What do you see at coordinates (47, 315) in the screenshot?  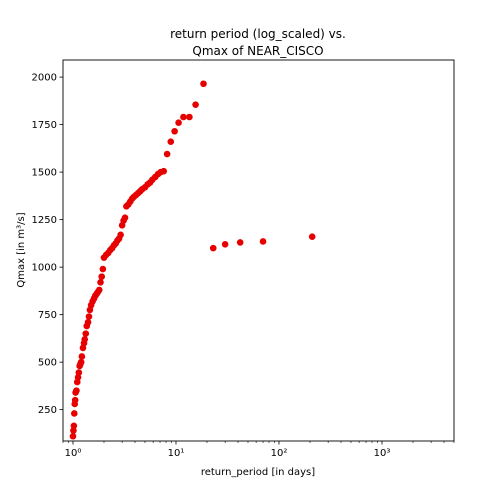 I see `y-tick-label: 750` at bounding box center [47, 315].